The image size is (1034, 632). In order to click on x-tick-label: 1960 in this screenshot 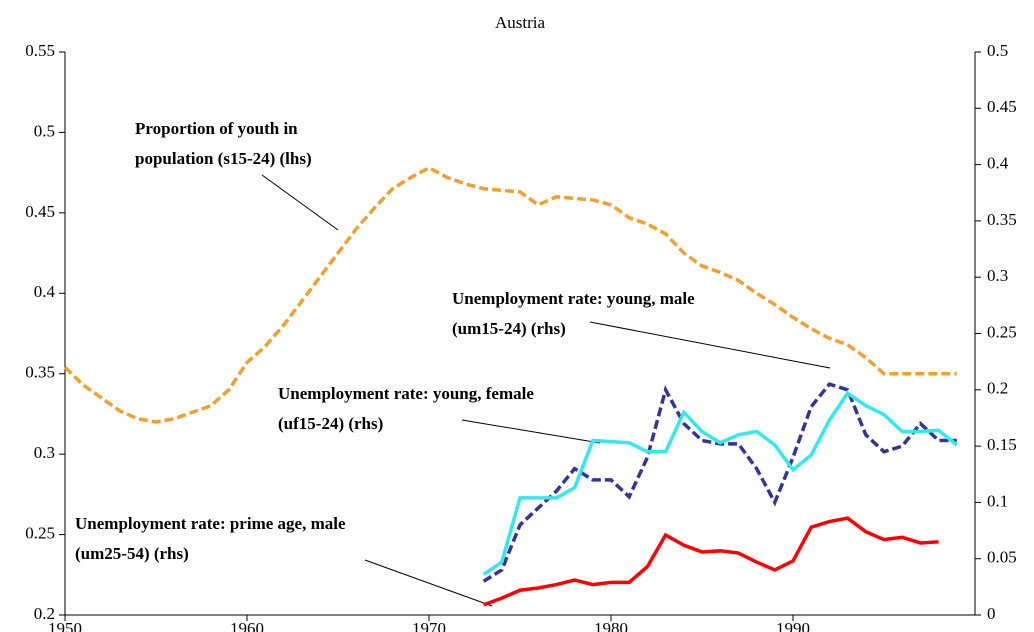, I will do `click(247, 625)`.